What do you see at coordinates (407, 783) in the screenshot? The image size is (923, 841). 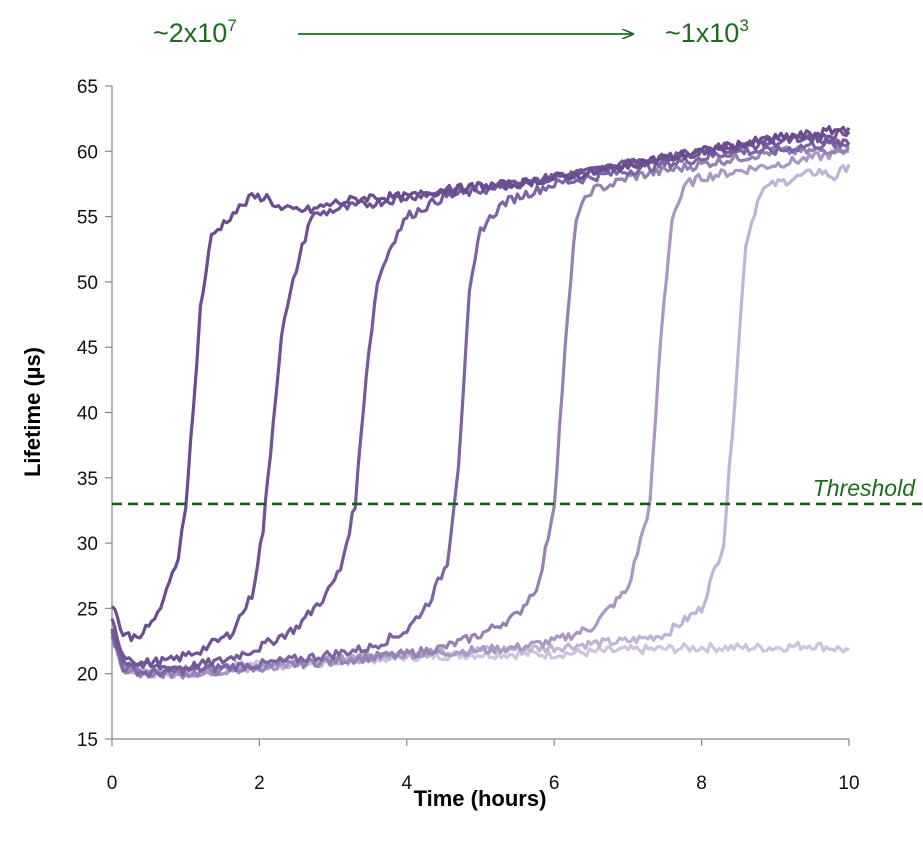 I see `x-tick-label: 4` at bounding box center [407, 783].